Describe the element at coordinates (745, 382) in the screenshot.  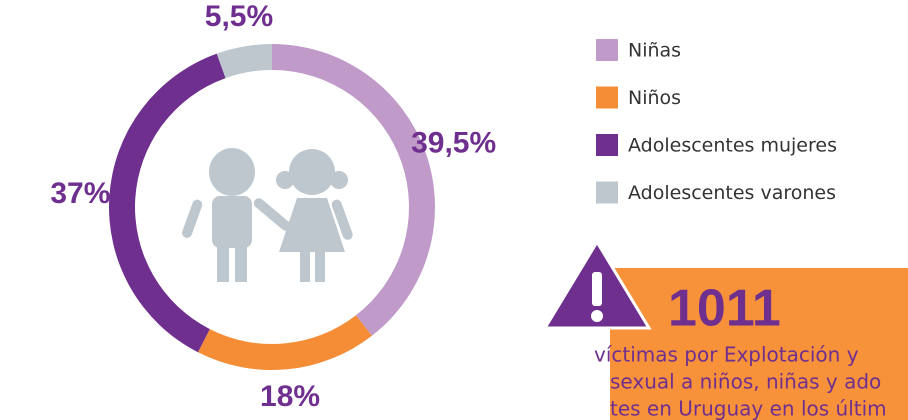
I see `callout-text: sexual a niños, niñas y ado` at that location.